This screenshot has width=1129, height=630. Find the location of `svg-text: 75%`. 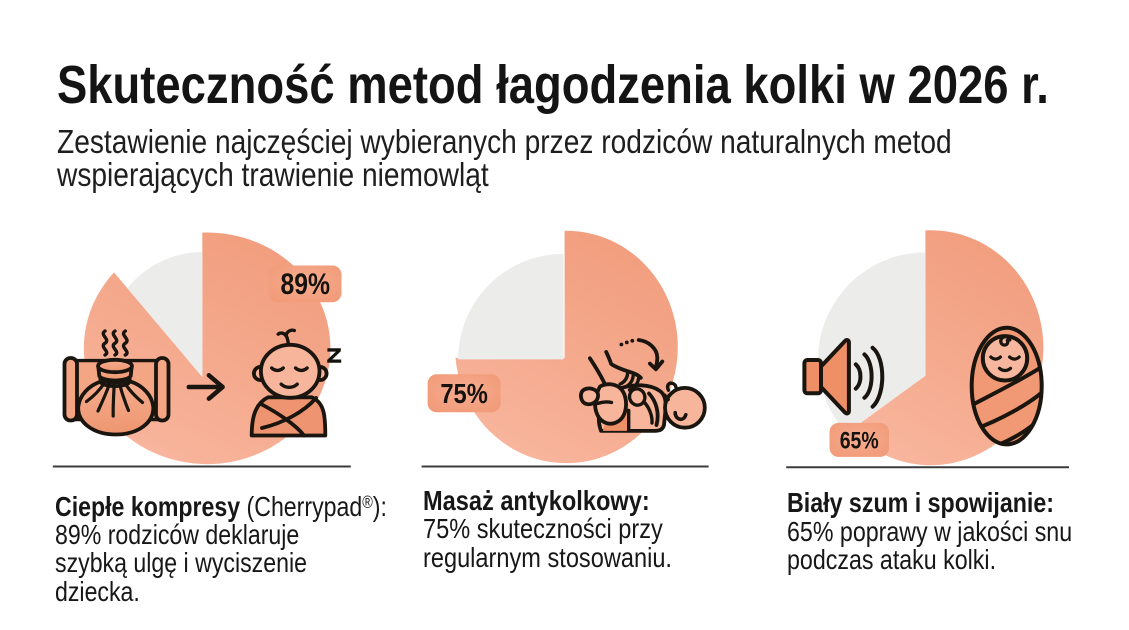

svg-text: 75% is located at coordinates (464, 393).